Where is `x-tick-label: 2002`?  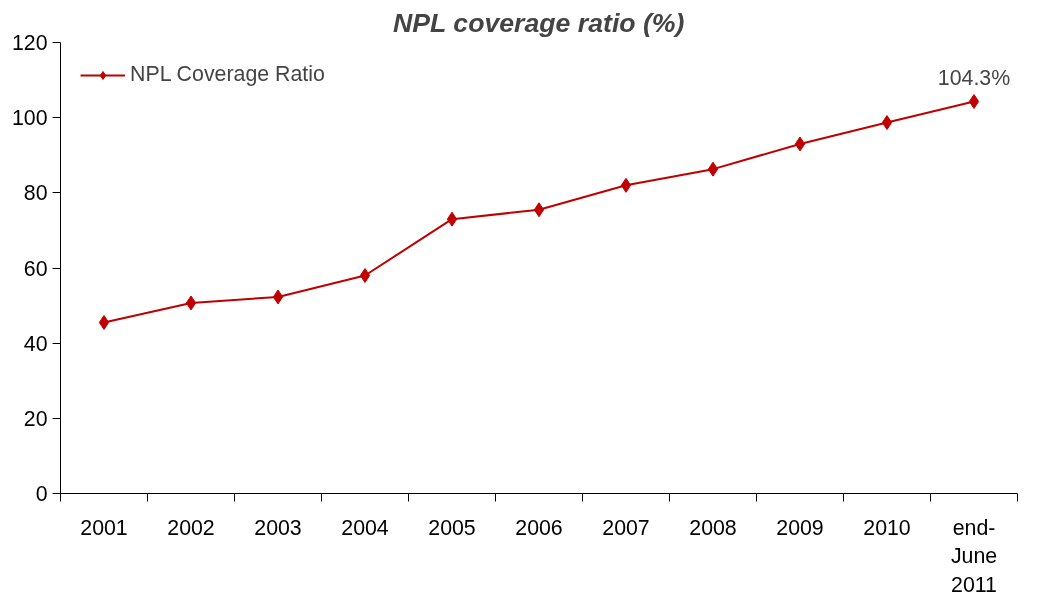 x-tick-label: 2002 is located at coordinates (191, 527).